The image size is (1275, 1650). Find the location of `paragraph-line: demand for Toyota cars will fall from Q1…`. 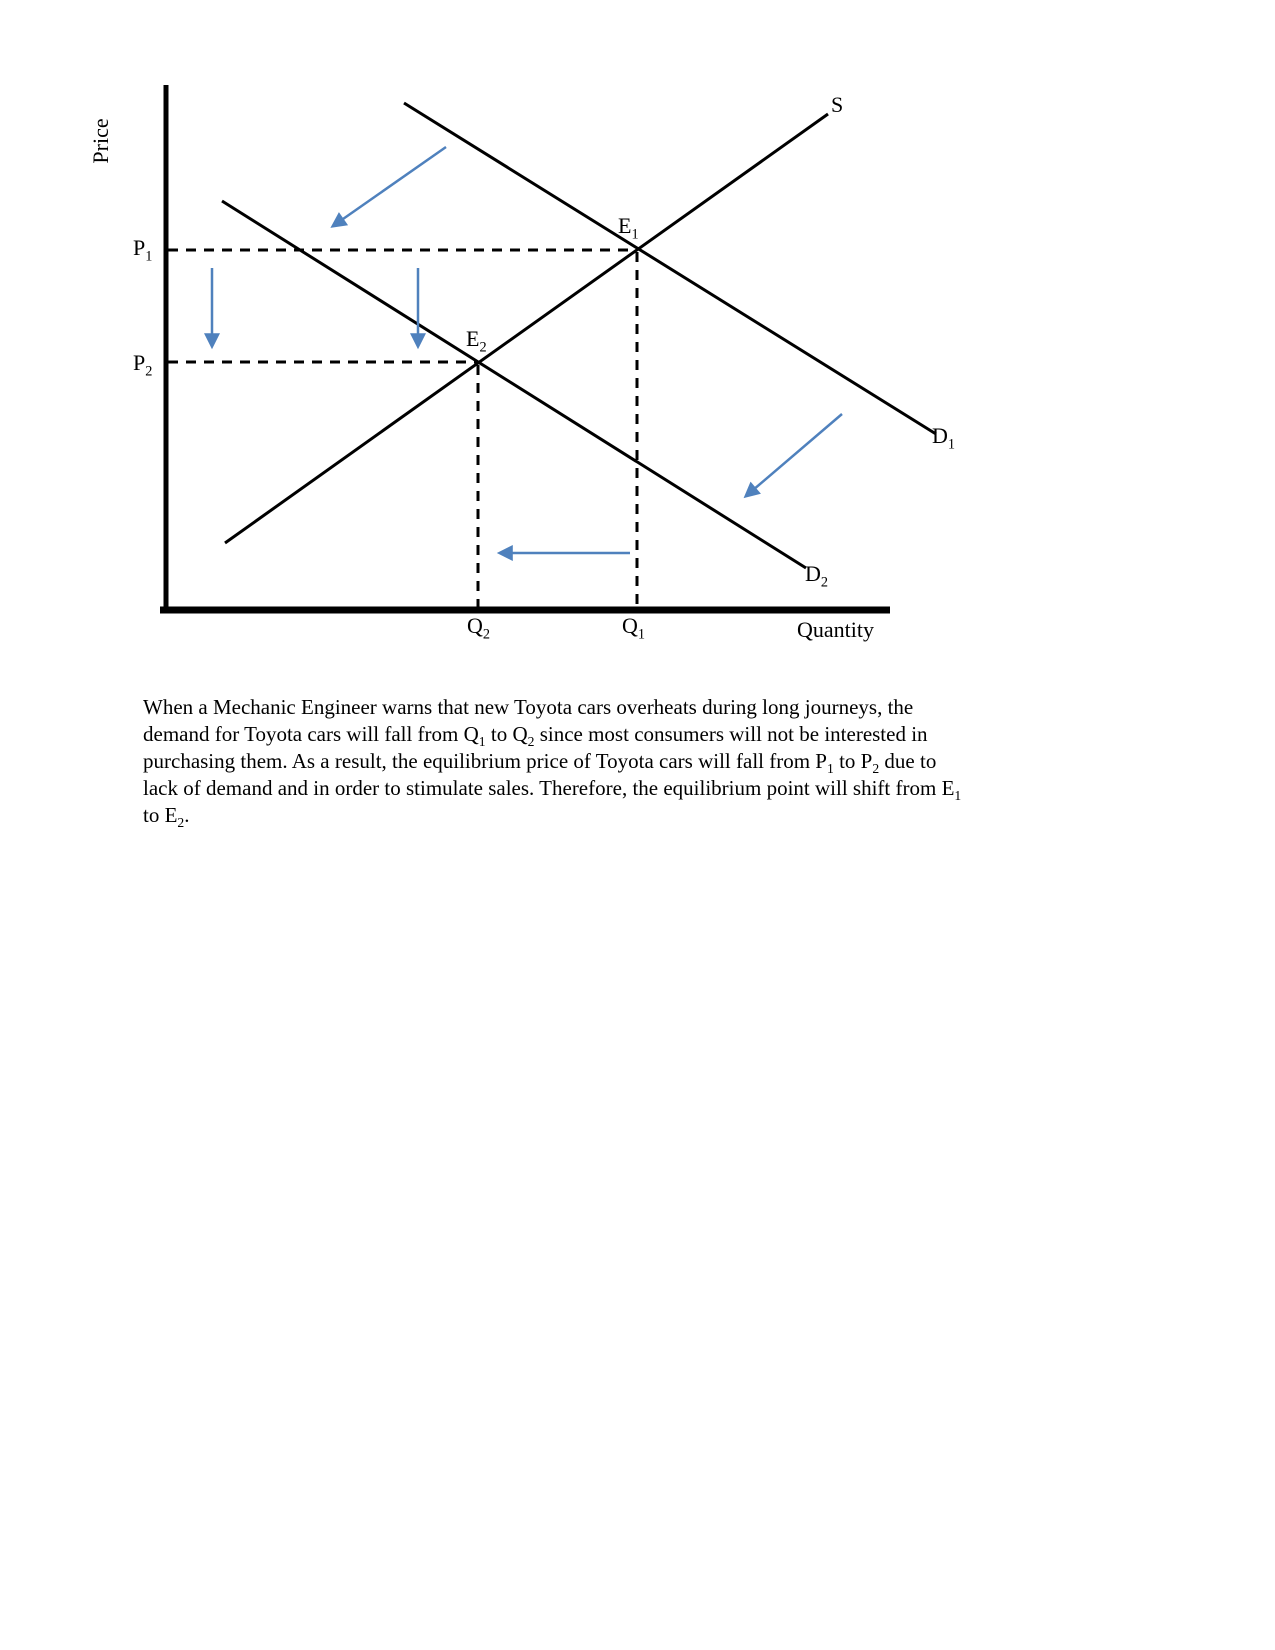

paragraph-line: demand for Toyota cars will fall from Q1… is located at coordinates (535, 736).